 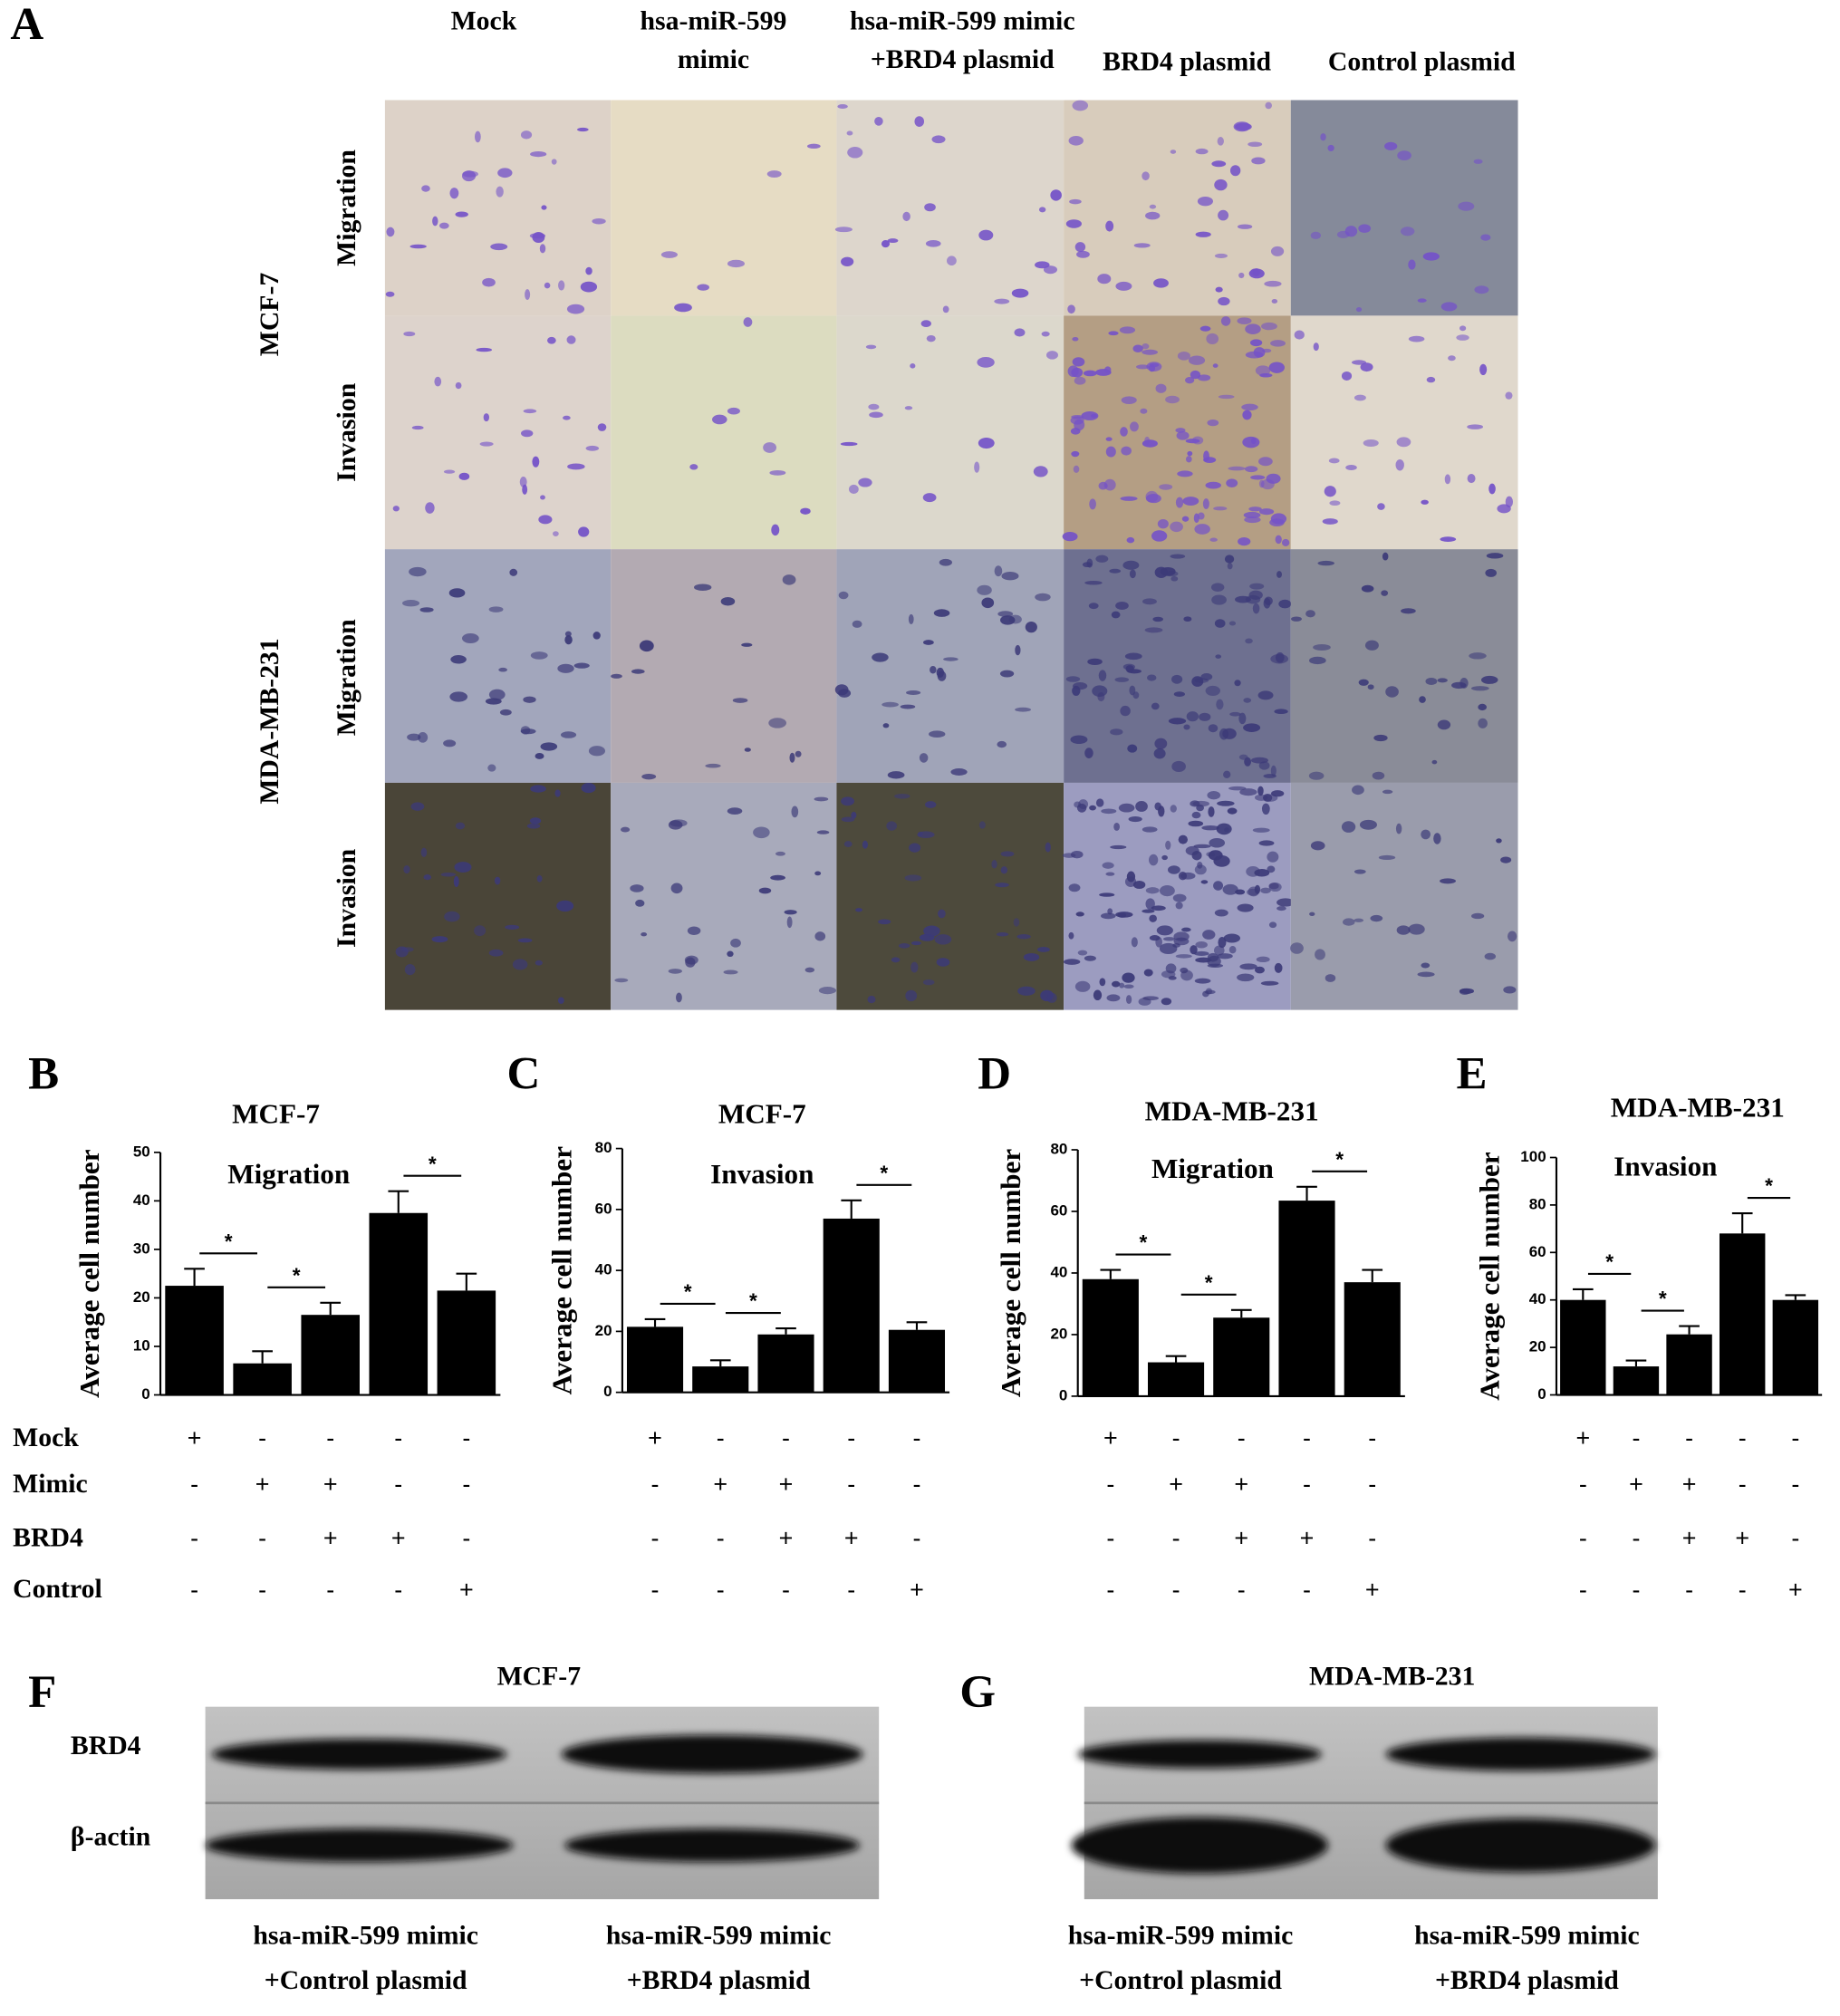 I want to click on column-header: Mock, so click(x=484, y=20).